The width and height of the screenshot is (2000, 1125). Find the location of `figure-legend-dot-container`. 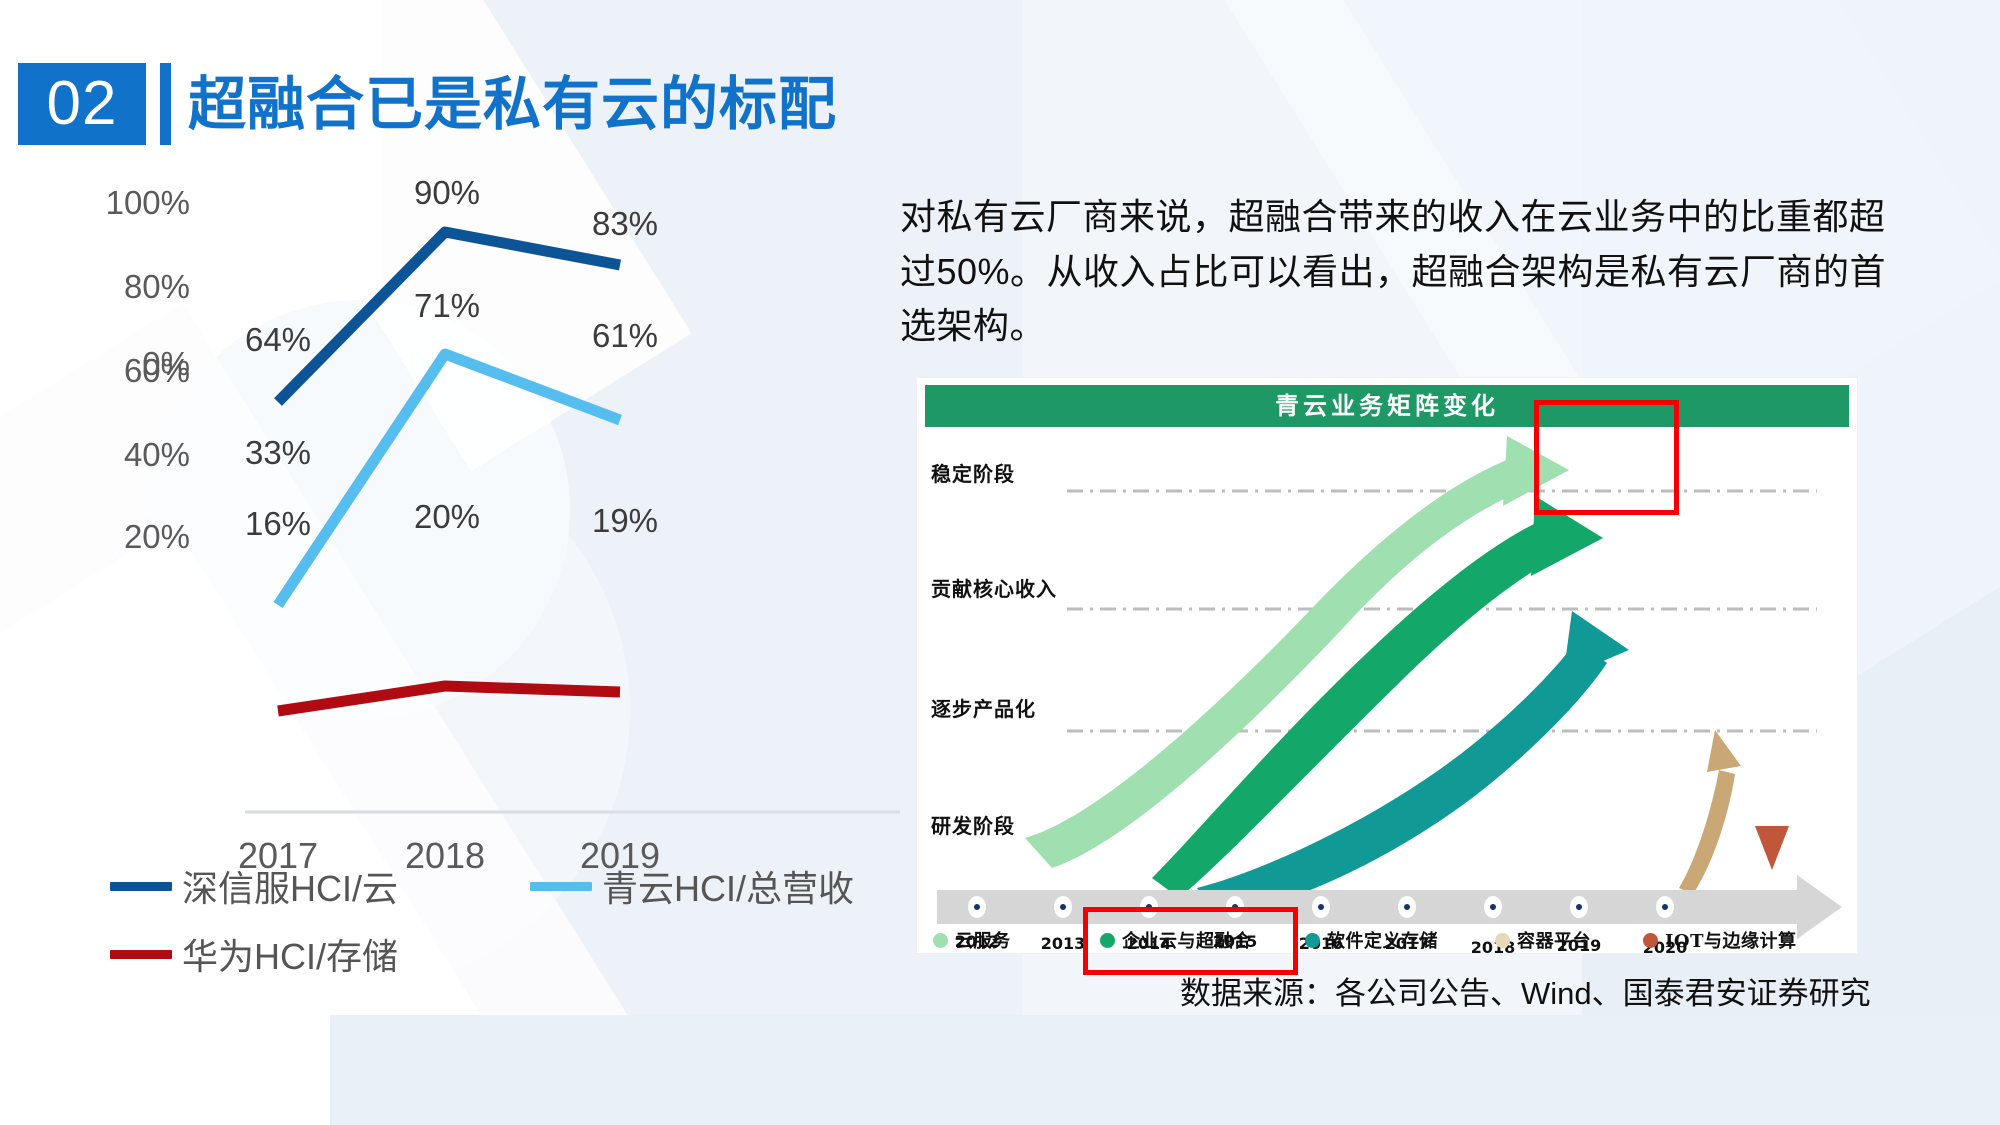

figure-legend-dot-container is located at coordinates (1502, 940).